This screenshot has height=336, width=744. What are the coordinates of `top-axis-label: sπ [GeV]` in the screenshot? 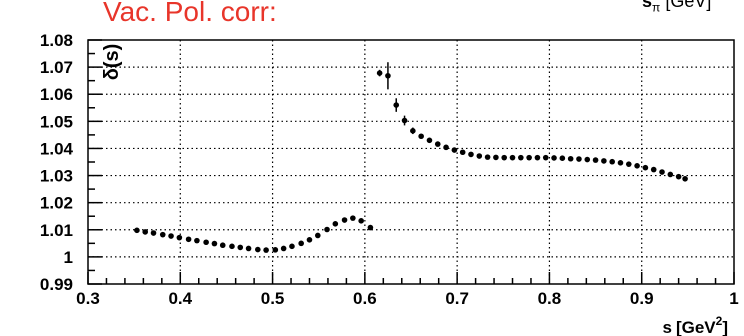 It's located at (676, 7).